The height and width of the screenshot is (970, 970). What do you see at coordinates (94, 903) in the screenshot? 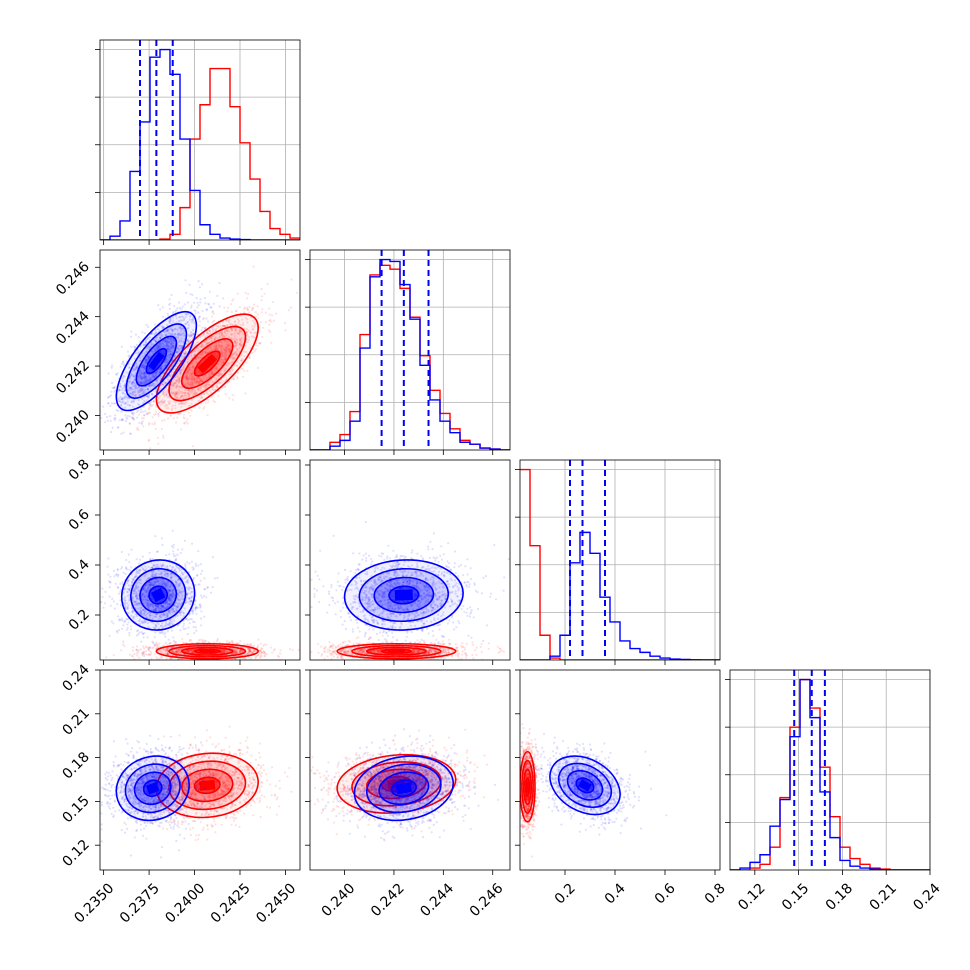
I see `x-tick-label: 0.2350` at bounding box center [94, 903].